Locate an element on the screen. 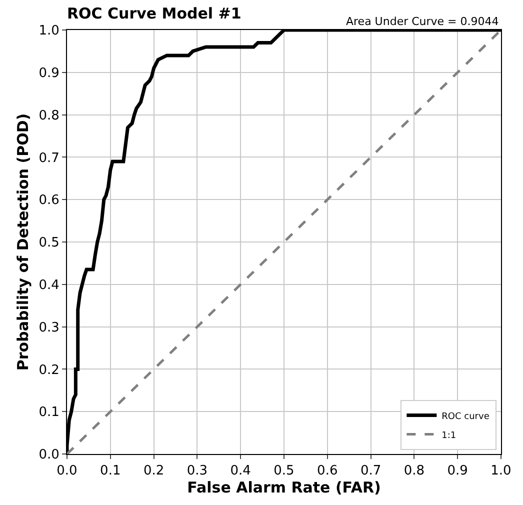 This screenshot has width=523, height=505. legend-label: 1:1 is located at coordinates (449, 435).